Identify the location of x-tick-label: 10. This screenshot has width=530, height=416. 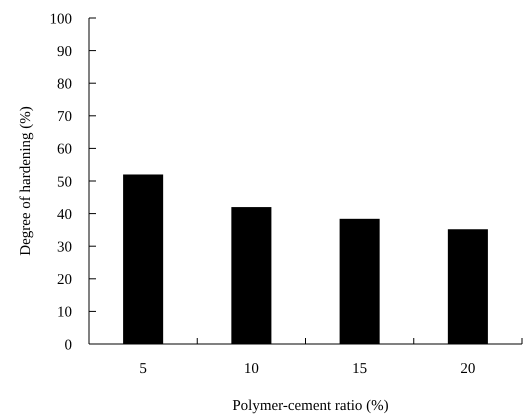
(251, 369).